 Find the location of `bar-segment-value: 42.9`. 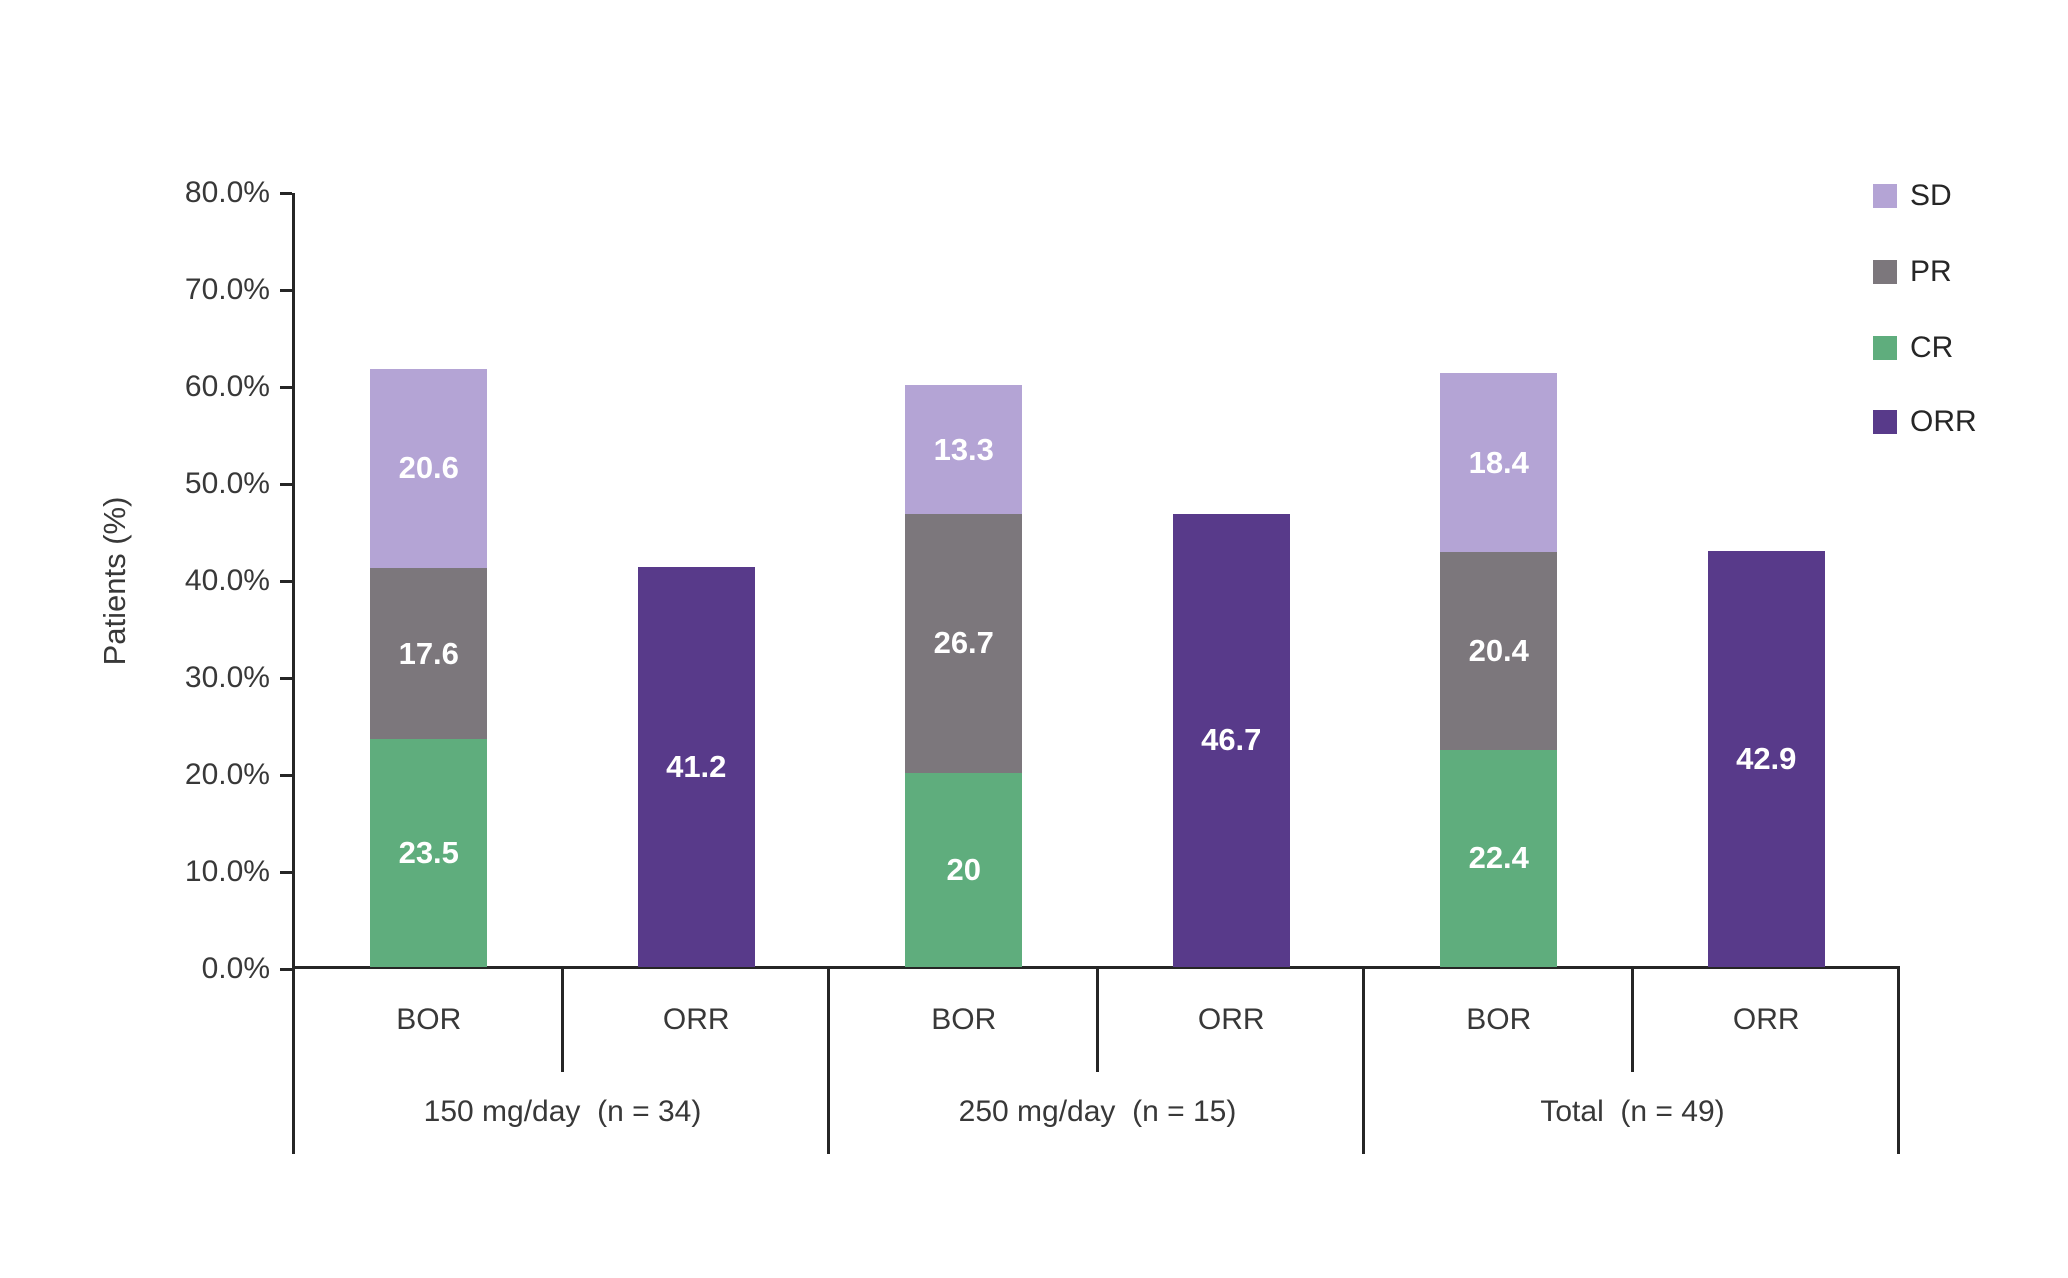

bar-segment-value: 42.9 is located at coordinates (1766, 758).